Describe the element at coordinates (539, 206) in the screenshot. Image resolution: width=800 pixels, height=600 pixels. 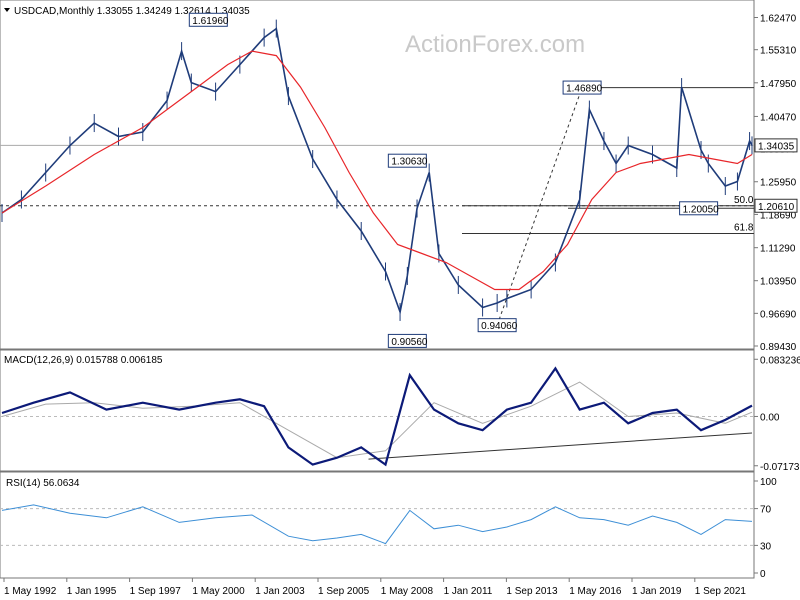
I see `fib-trend-line` at that location.